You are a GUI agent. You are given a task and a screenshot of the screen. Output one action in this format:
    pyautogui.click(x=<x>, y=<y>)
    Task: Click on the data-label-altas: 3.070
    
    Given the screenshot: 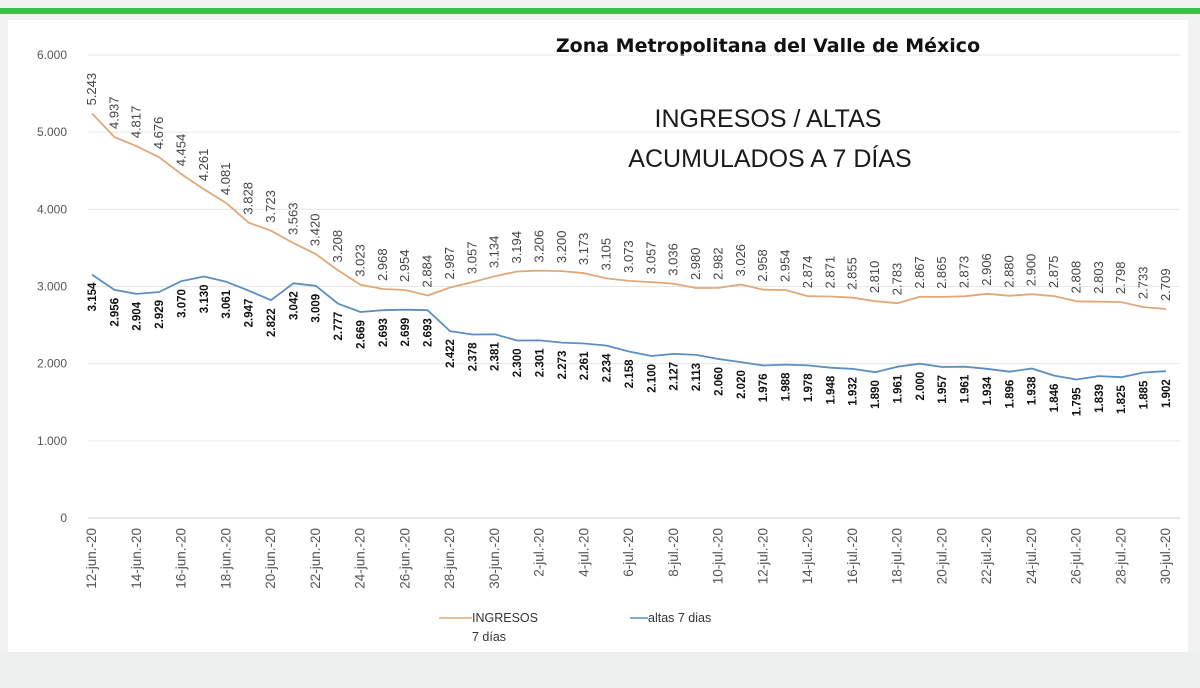 What is the action you would take?
    pyautogui.click(x=183, y=303)
    